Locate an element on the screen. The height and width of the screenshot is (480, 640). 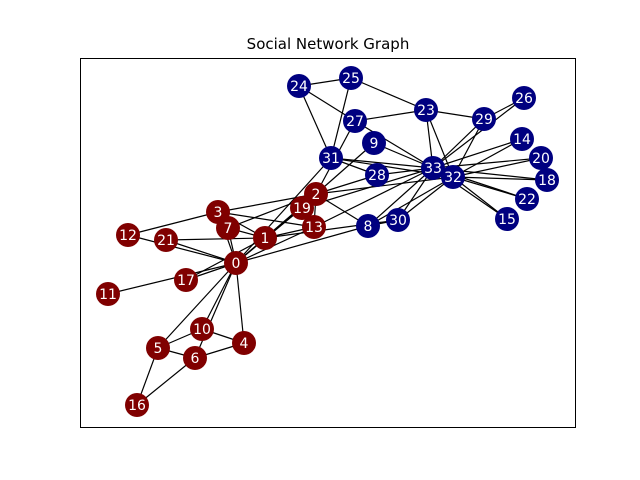
node-27: 27 is located at coordinates (355, 121).